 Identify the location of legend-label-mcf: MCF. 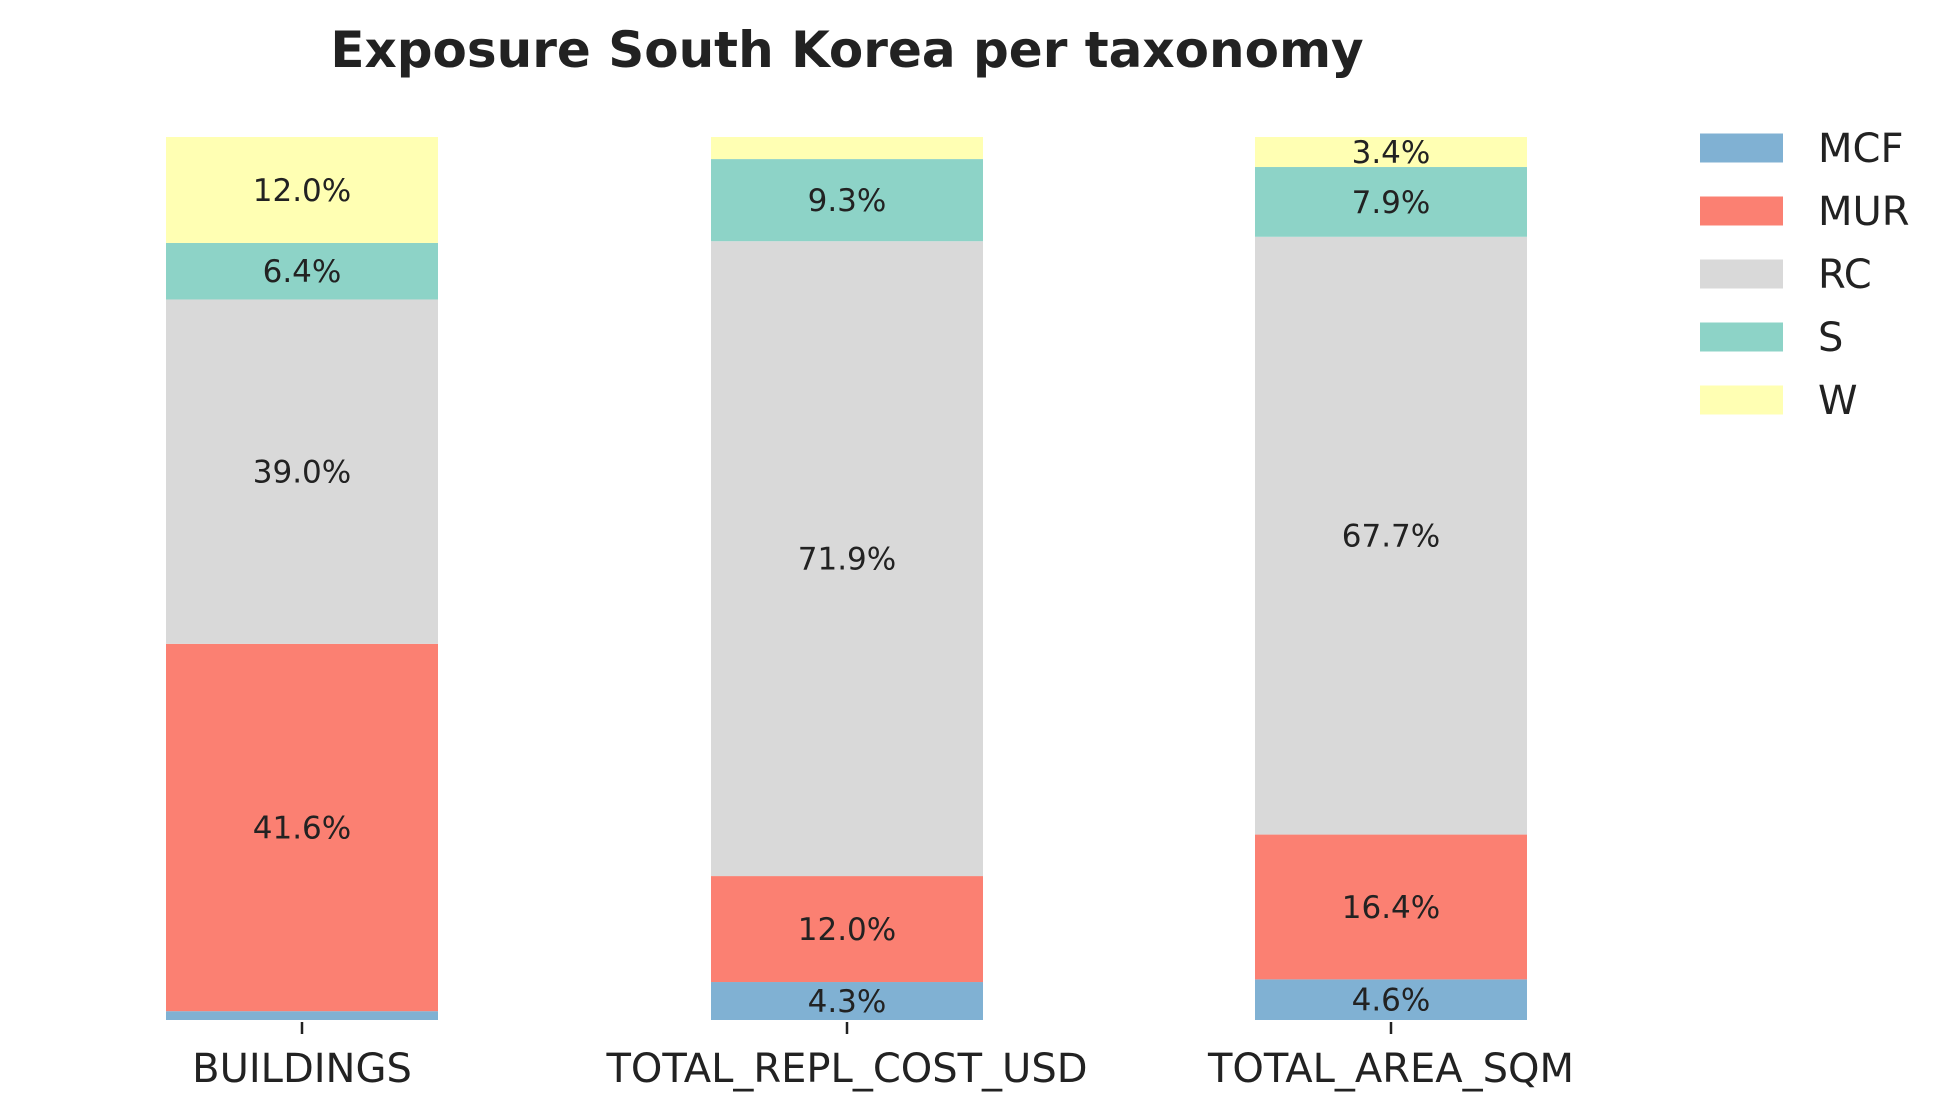
(1860, 149).